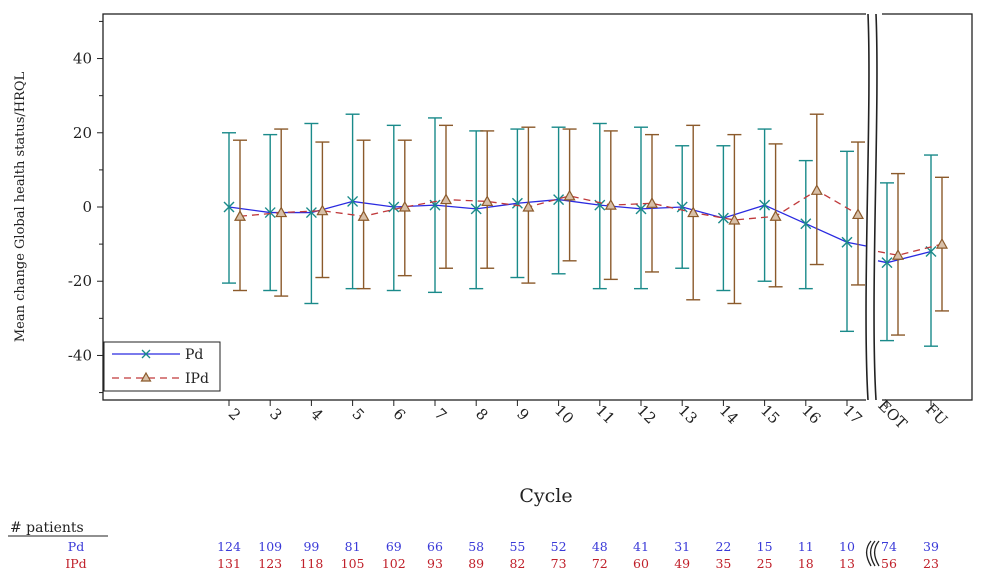 The image size is (982, 575). What do you see at coordinates (399, 414) in the screenshot?
I see `x-tick-label: 6` at bounding box center [399, 414].